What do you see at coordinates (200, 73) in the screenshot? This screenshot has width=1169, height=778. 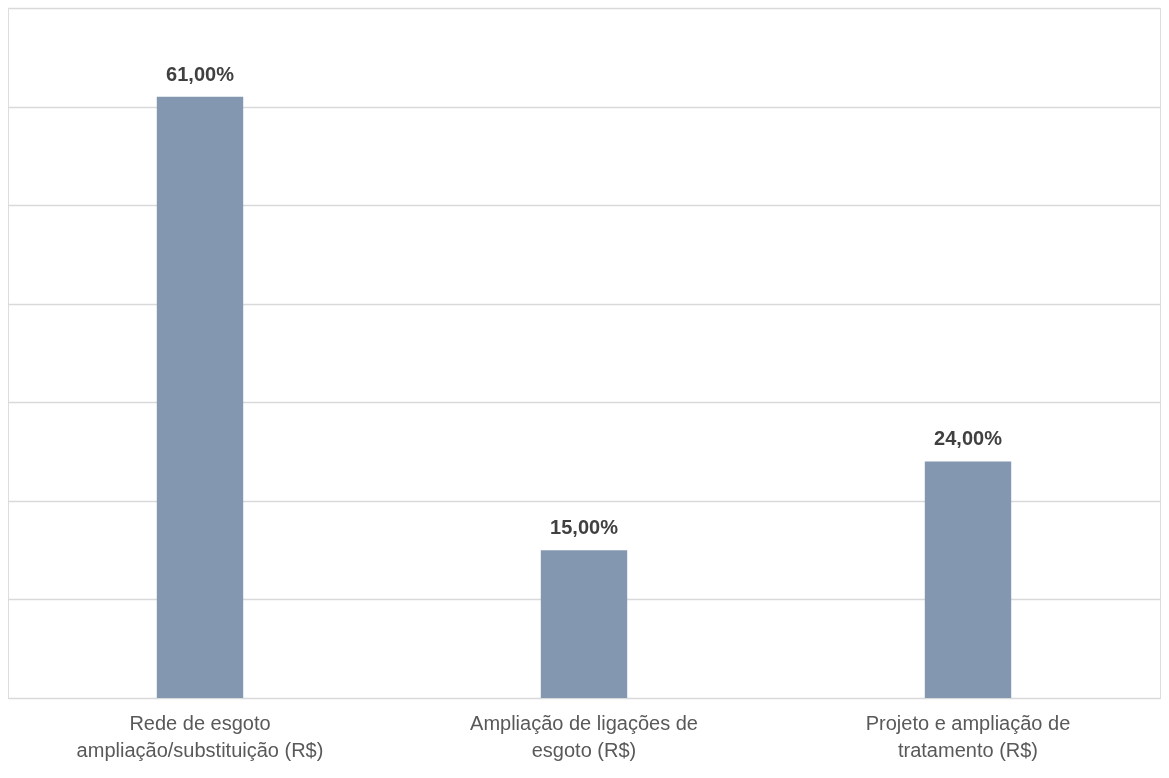 I see `data-label: 61,00%` at bounding box center [200, 73].